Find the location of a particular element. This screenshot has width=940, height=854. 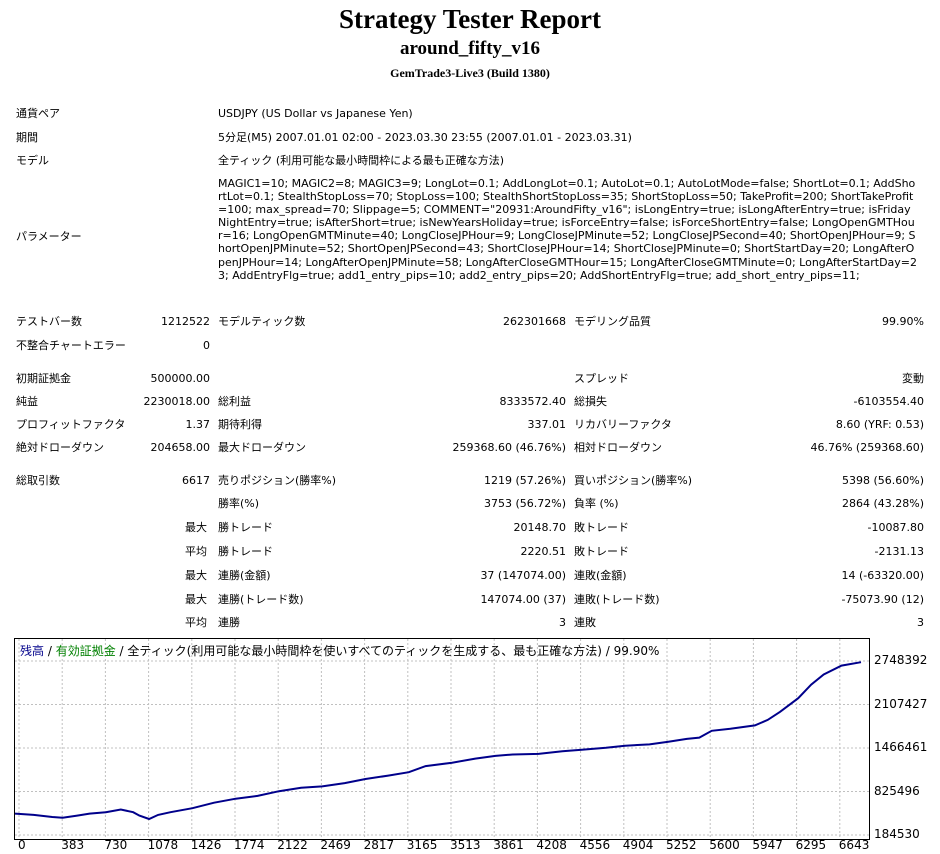

x-tick-label: 5600 is located at coordinates (724, 845).